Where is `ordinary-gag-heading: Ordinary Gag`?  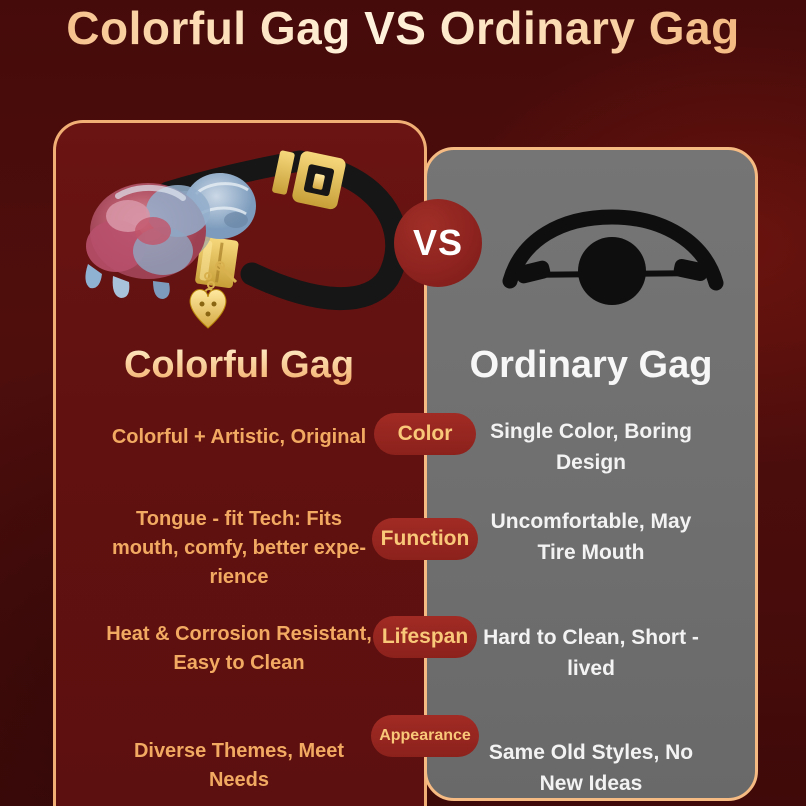 ordinary-gag-heading: Ordinary Gag is located at coordinates (591, 365).